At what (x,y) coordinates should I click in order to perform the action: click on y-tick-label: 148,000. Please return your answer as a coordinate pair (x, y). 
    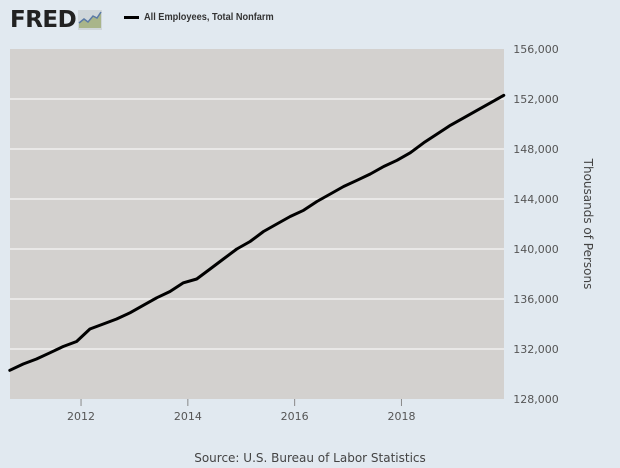
    Looking at the image, I should click on (536, 149).